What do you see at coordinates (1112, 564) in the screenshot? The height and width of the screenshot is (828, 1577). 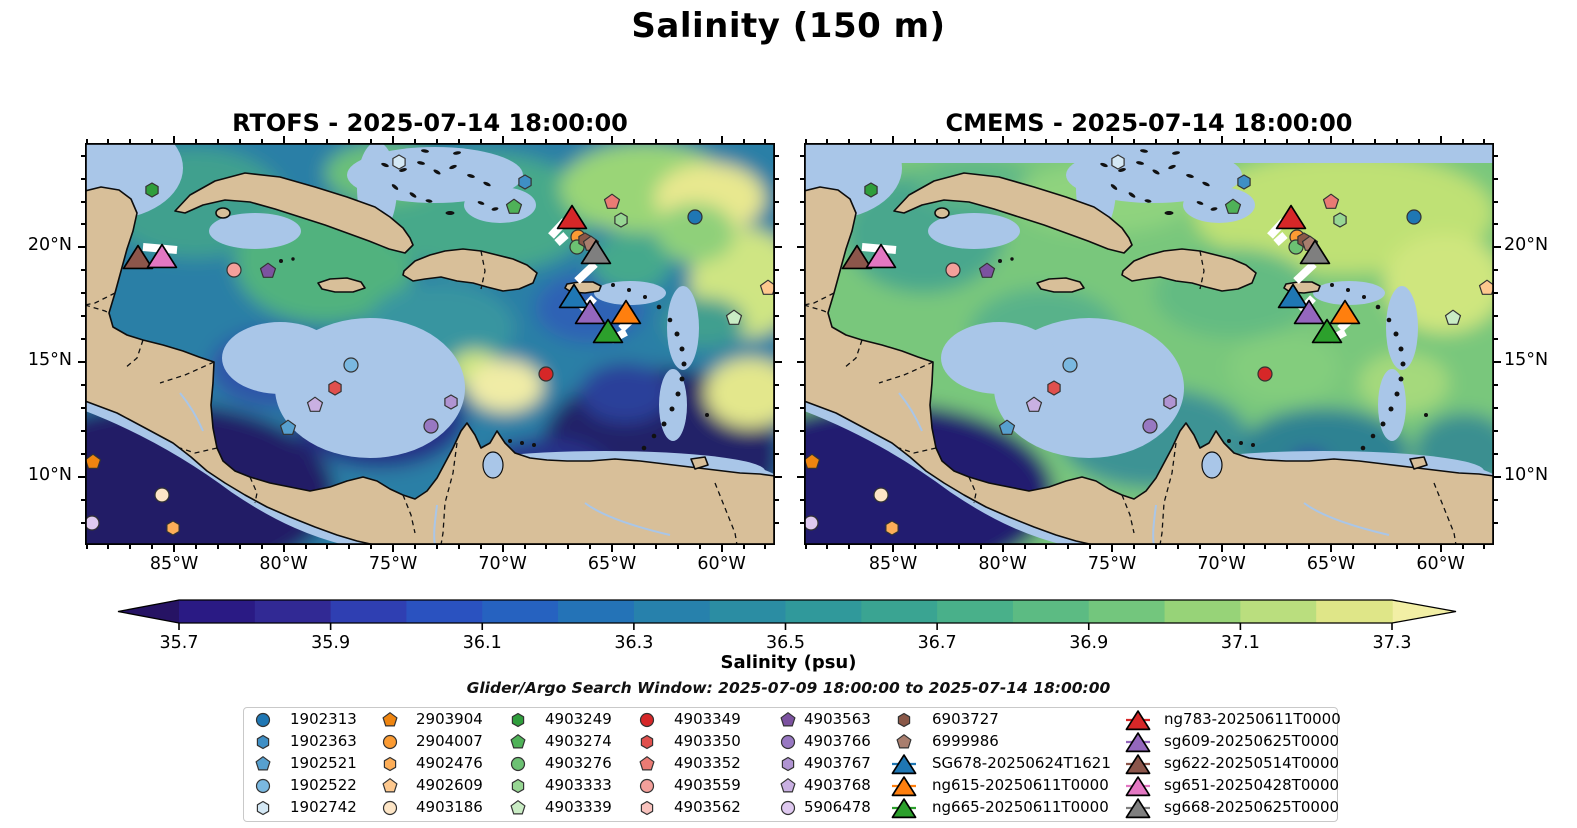 I see `lon-tick-label: 75°W` at bounding box center [1112, 564].